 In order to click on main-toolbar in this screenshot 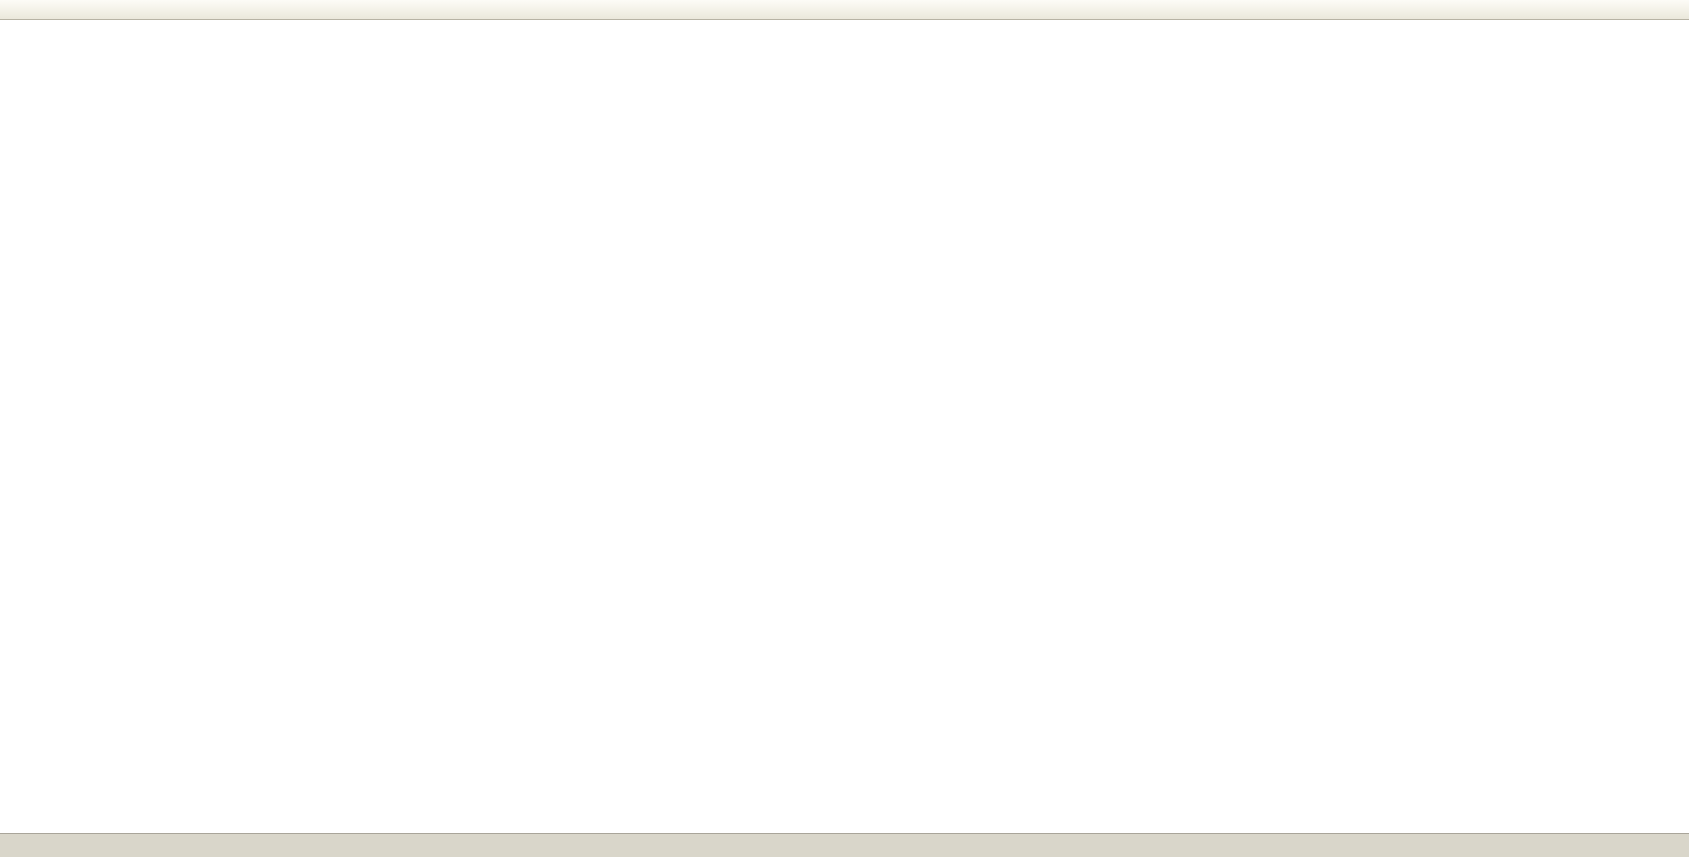, I will do `click(844, 10)`.